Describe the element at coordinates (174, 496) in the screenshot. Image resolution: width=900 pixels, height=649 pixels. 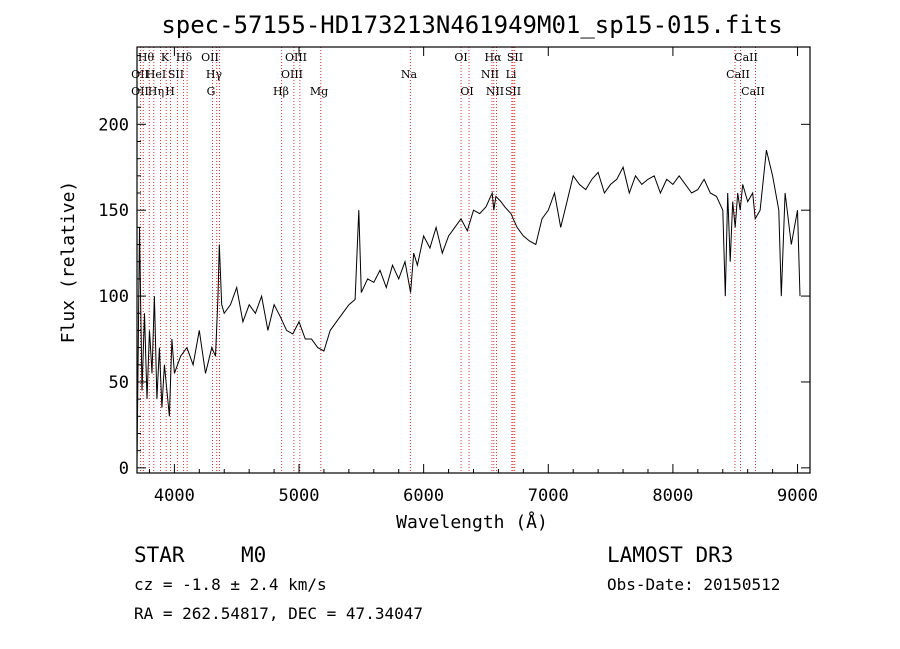
I see `x-tick-label: 4000` at that location.